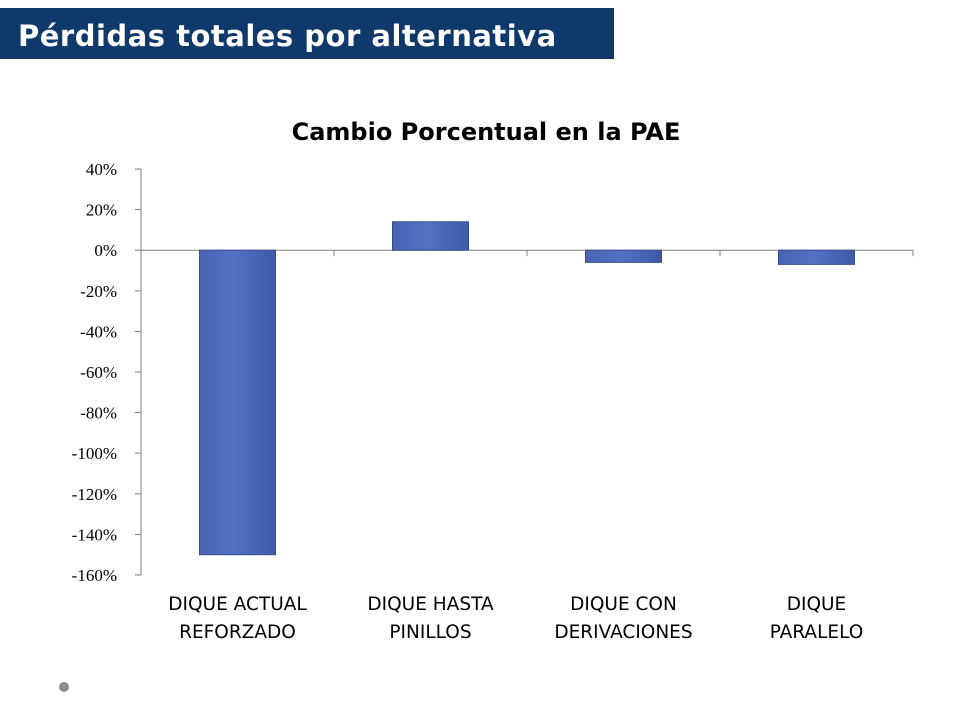 This screenshot has width=960, height=720. Describe the element at coordinates (287, 36) in the screenshot. I see `page-title: Pérdidas totales por alternativa` at that location.